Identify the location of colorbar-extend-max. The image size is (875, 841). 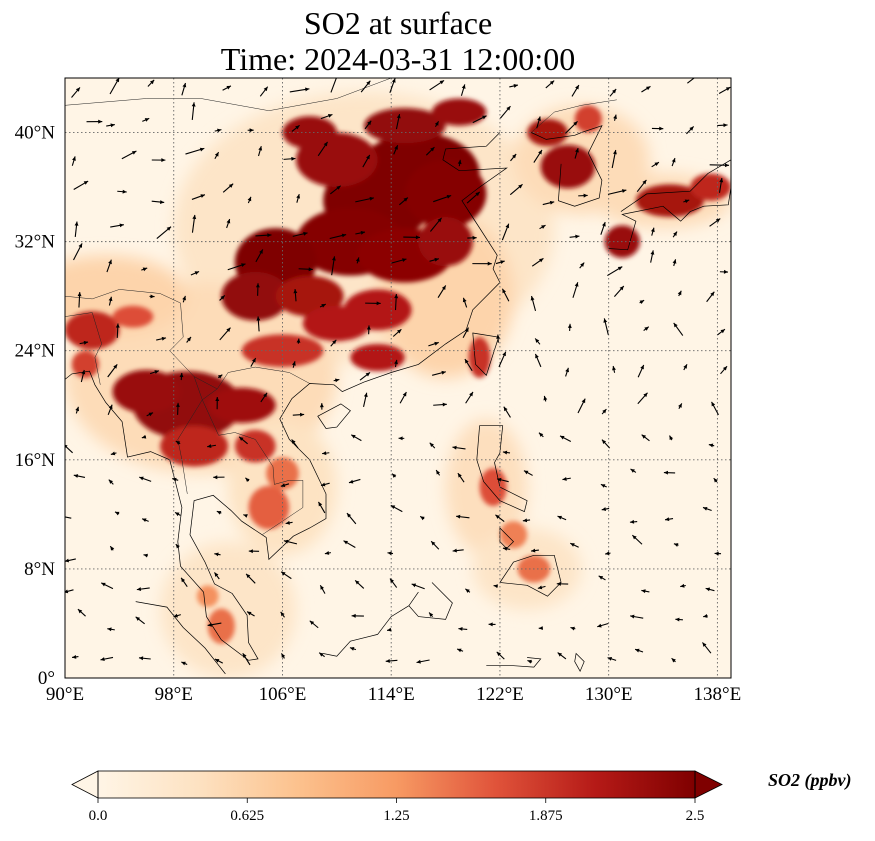
(708, 784).